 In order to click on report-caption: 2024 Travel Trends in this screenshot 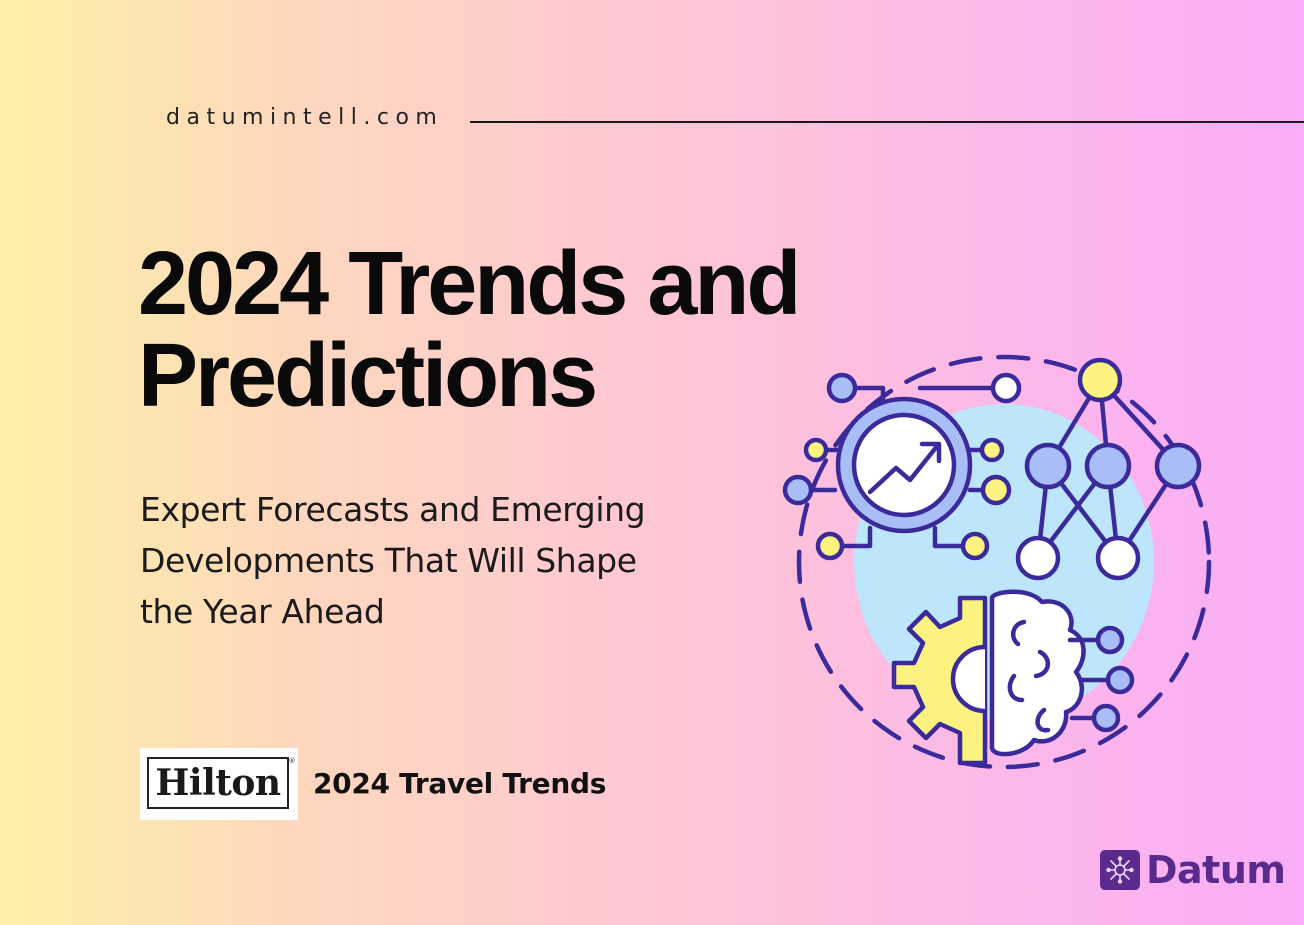, I will do `click(460, 783)`.